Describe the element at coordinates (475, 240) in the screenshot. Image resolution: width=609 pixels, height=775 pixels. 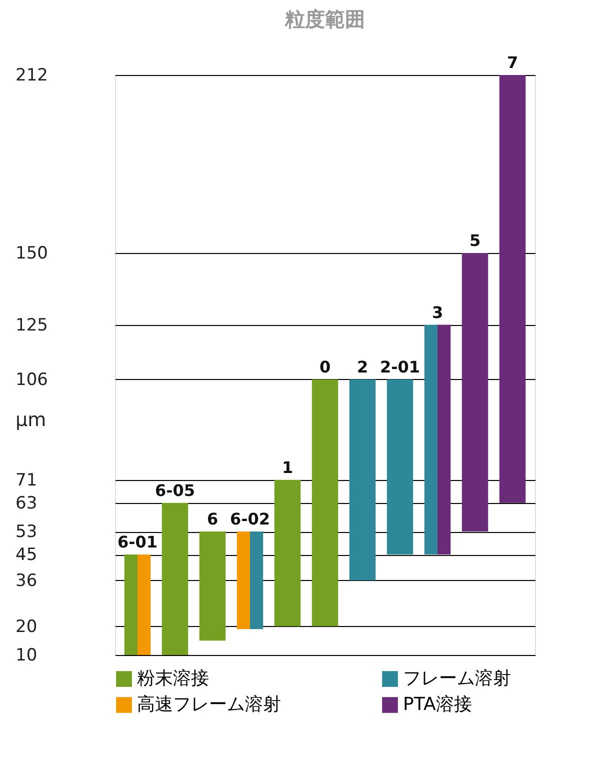
I see `x-tick-label: 5` at that location.